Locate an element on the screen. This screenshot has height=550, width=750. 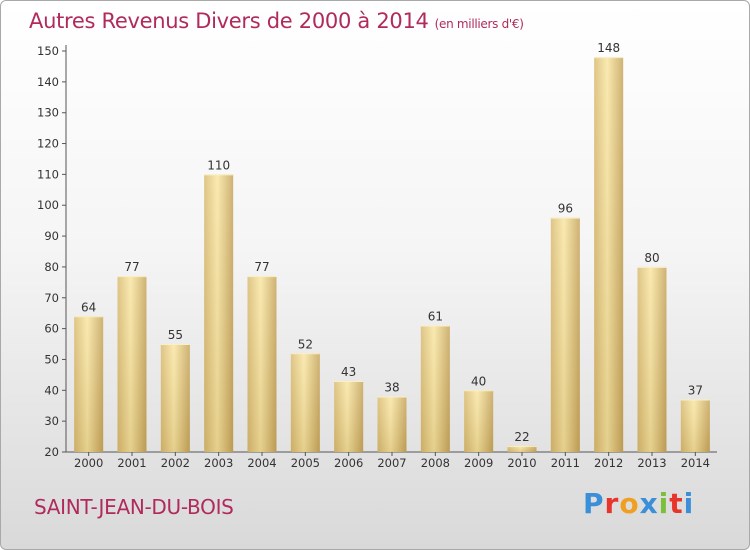
y-tick-label: 70 is located at coordinates (51, 298).